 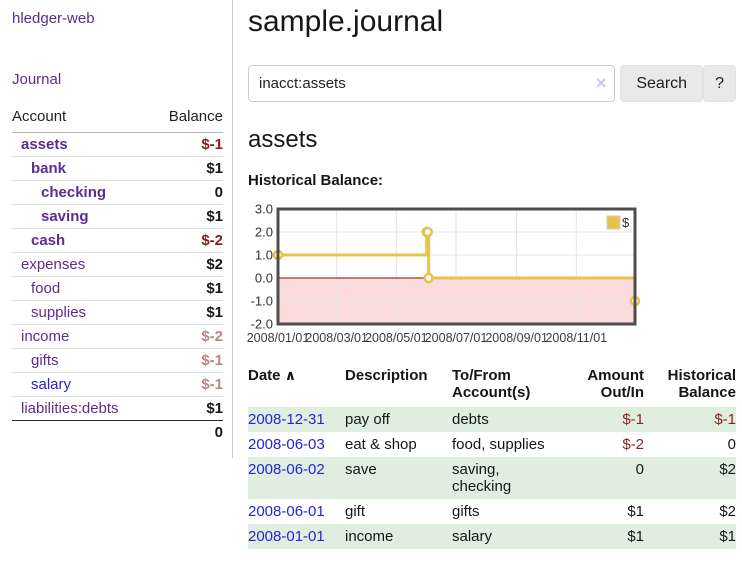 I want to click on account-row-food: food $1, so click(x=117, y=288).